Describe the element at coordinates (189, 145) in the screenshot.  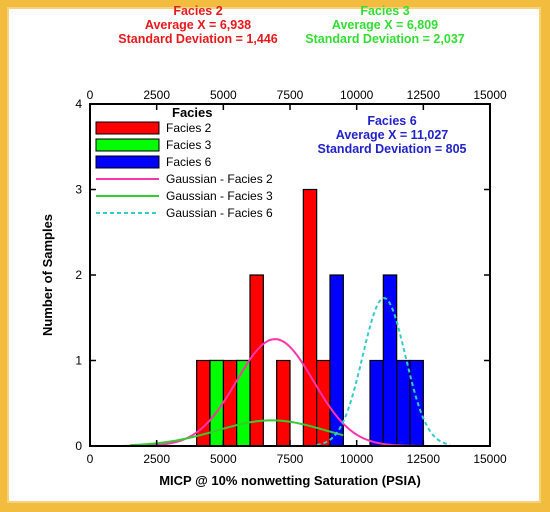
I see `legend-label-facies-3: Facies 3` at that location.